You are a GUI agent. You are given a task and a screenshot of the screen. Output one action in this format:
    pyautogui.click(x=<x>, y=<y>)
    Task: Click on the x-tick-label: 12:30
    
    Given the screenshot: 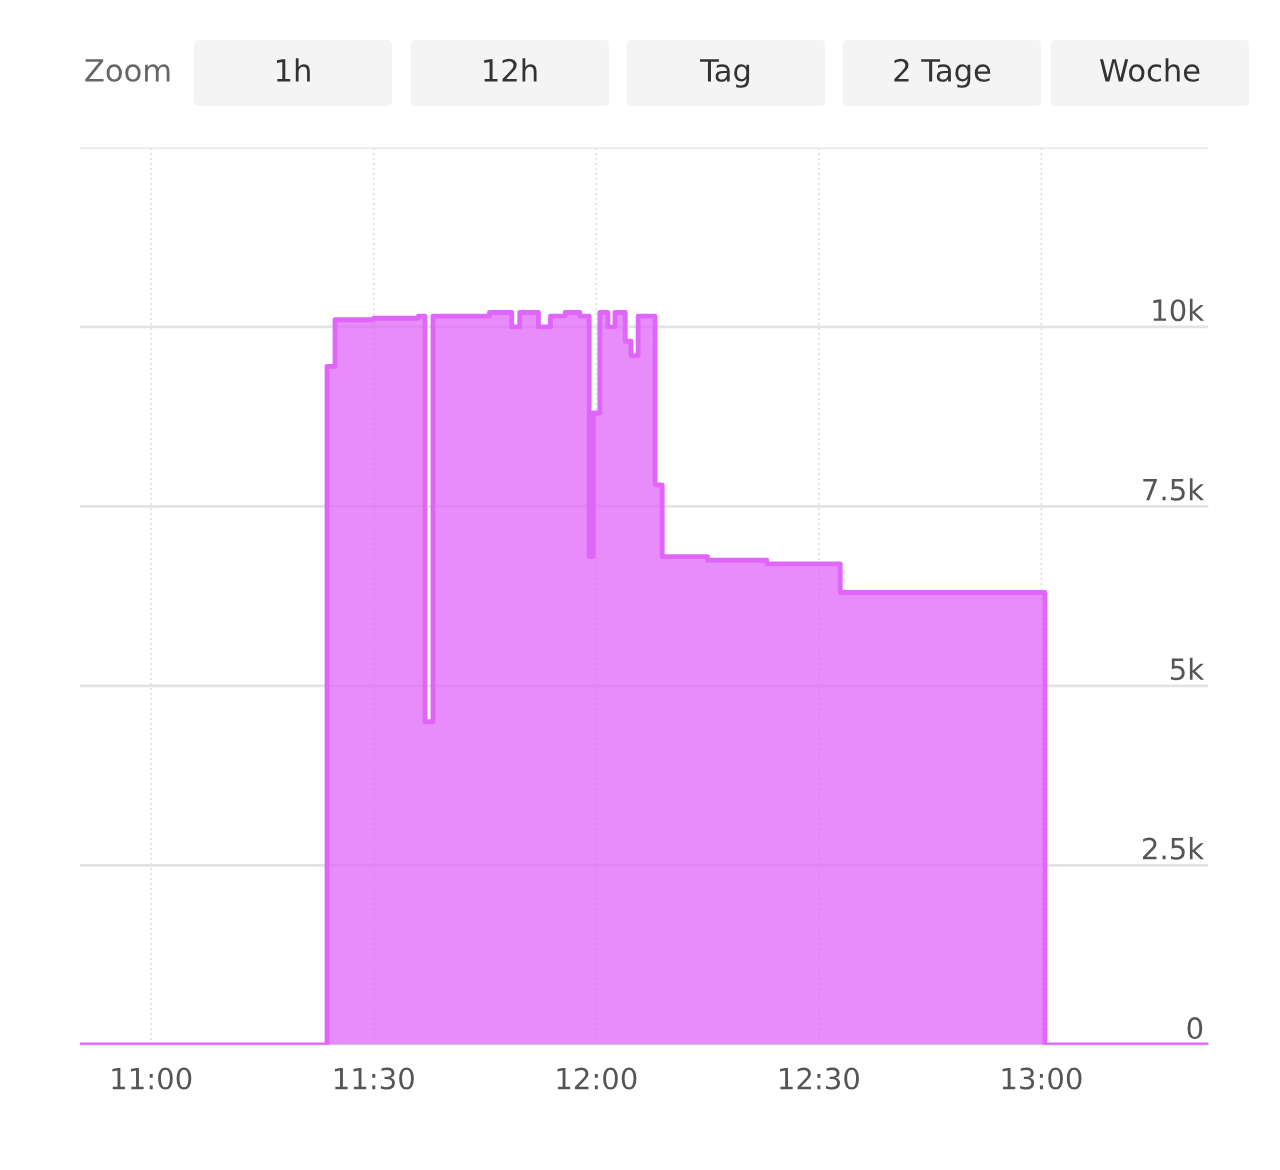 What is the action you would take?
    pyautogui.click(x=819, y=1078)
    